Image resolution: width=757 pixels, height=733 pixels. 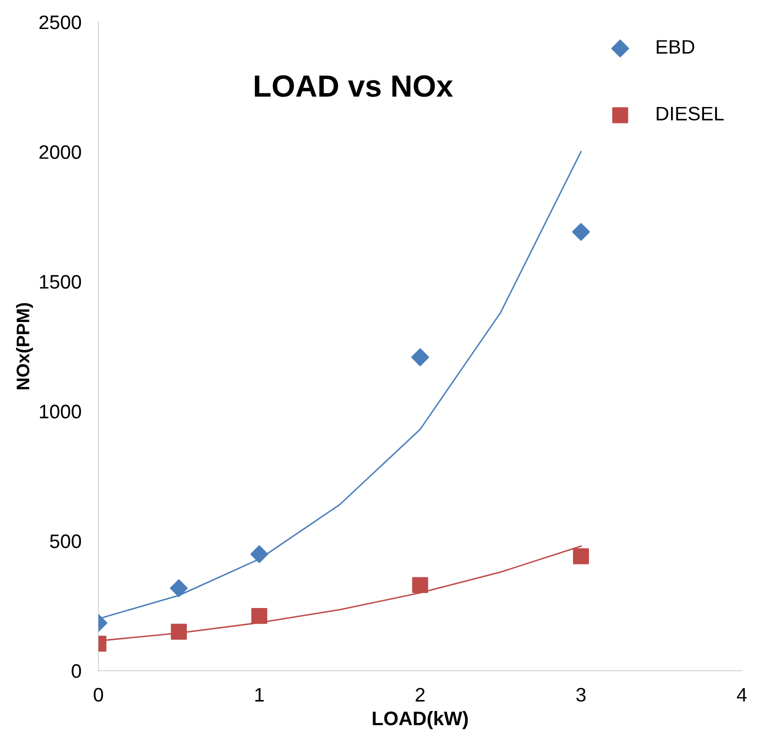 I want to click on x-tick-label: 3, so click(x=581, y=695).